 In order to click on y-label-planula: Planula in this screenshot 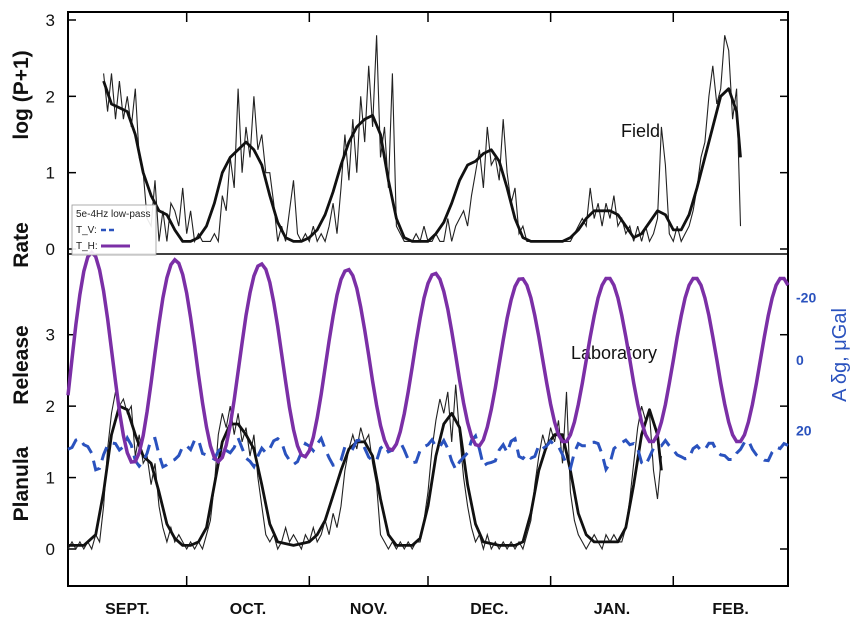, I will do `click(21, 483)`.